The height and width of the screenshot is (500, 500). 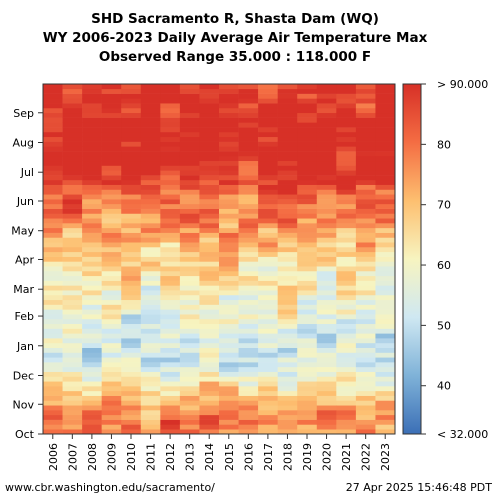 What do you see at coordinates (23, 142) in the screenshot?
I see `y-tick-label: Aug` at bounding box center [23, 142].